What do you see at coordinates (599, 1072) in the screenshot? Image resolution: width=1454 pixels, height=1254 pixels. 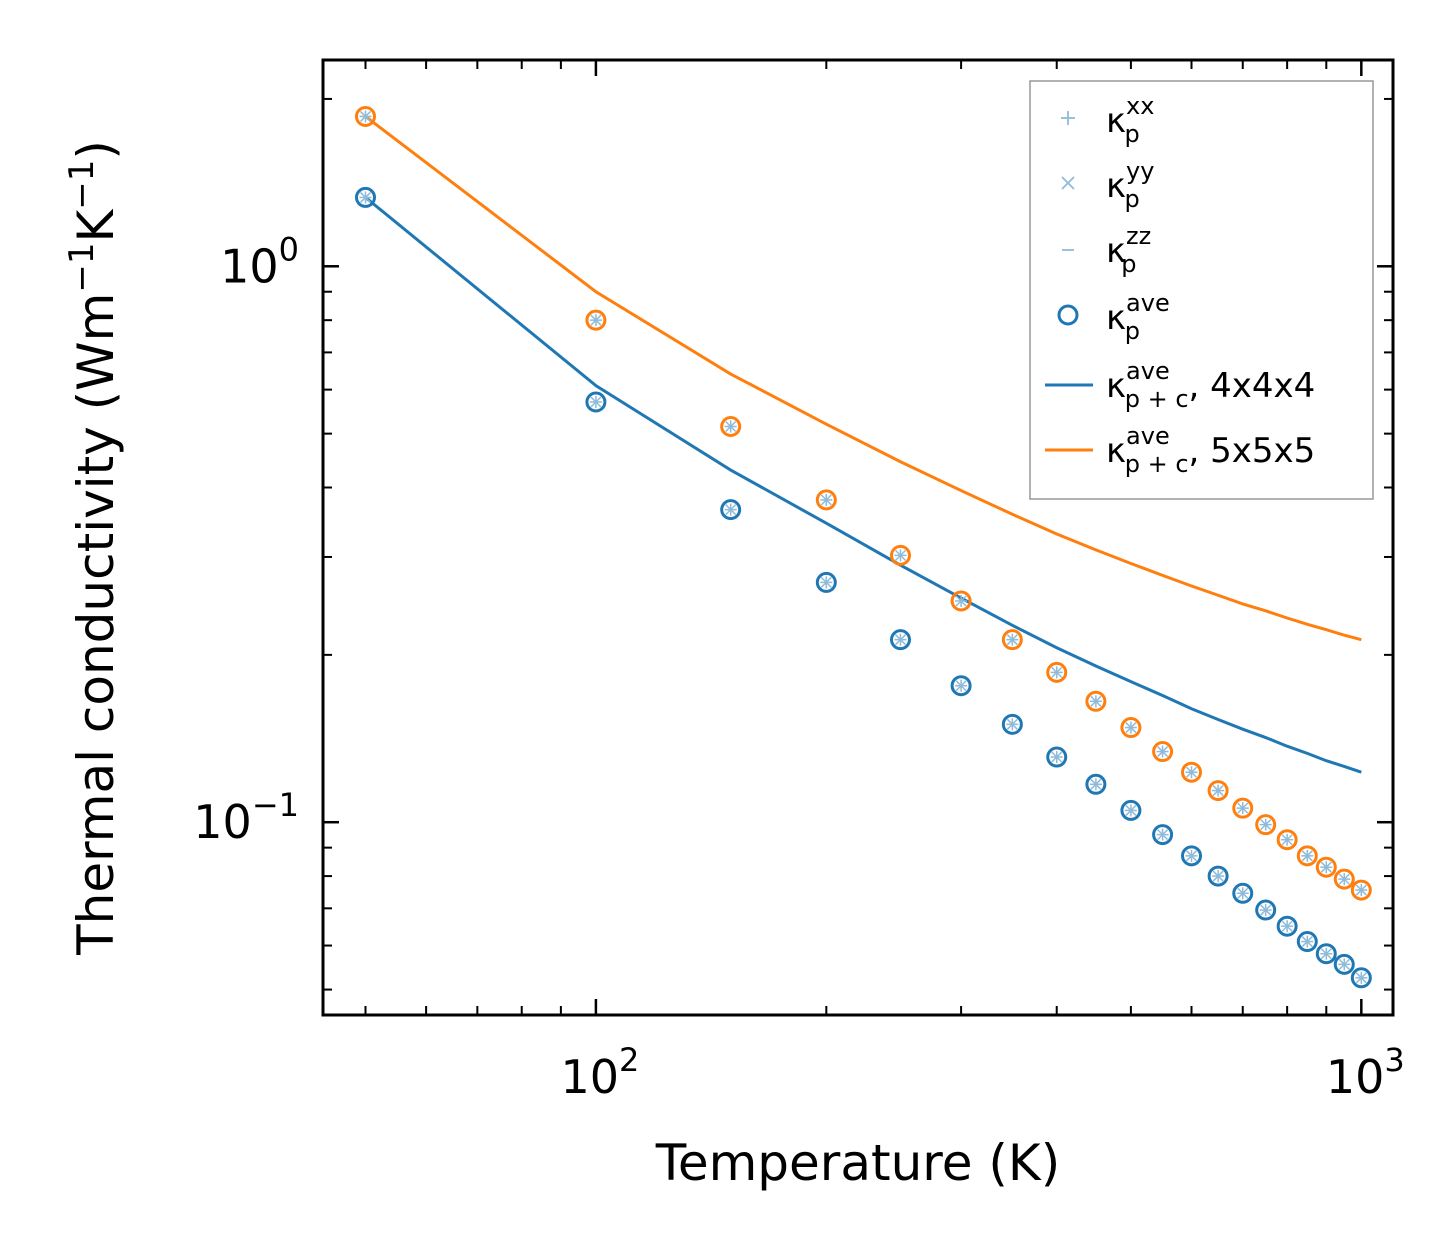 I see `x-tick-label: 102` at bounding box center [599, 1072].